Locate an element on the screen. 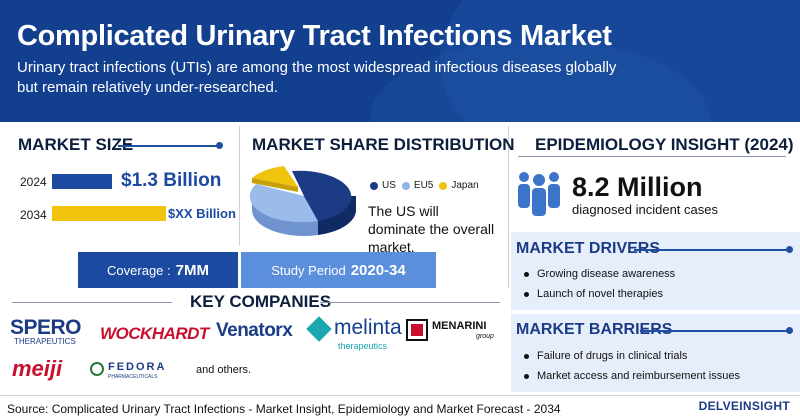 The width and height of the screenshot is (800, 420). fedora-icon is located at coordinates (97, 369).